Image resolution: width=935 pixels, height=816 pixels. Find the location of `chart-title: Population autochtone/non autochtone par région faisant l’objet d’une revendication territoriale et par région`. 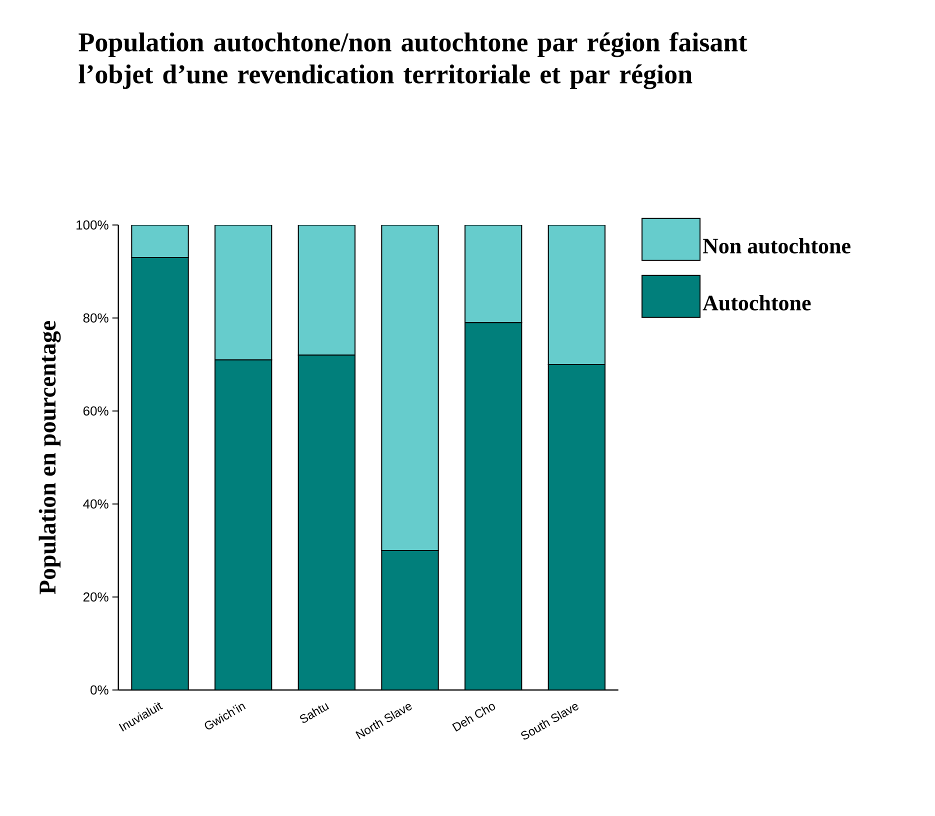

chart-title: Population autochtone/non autochtone par région faisant l’objet d’une revendication territoriale et par région is located at coordinates (413, 61).